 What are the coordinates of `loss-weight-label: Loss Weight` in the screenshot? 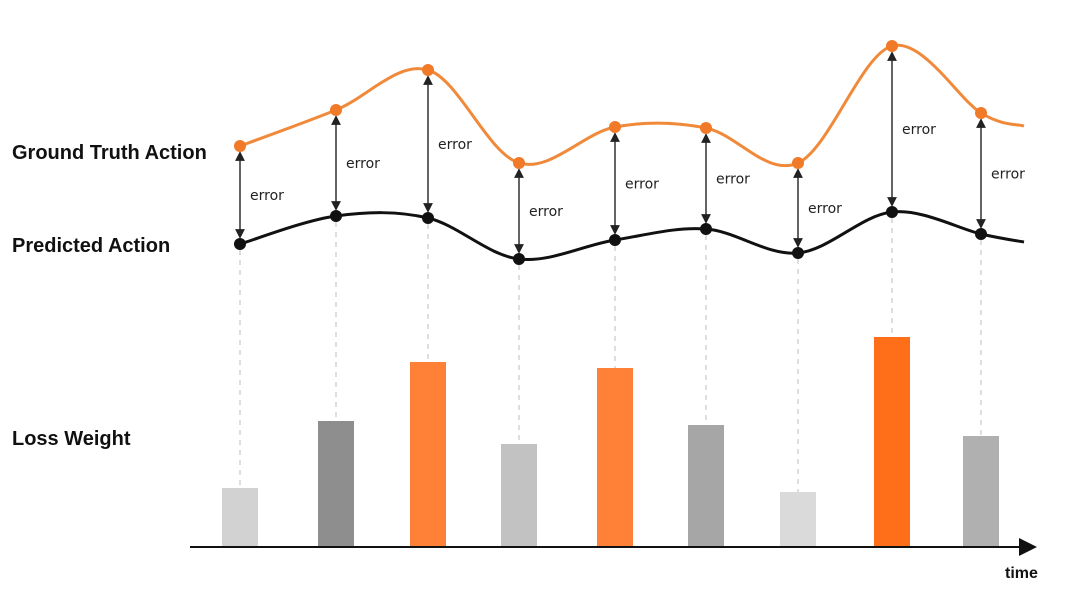 It's located at (71, 439).